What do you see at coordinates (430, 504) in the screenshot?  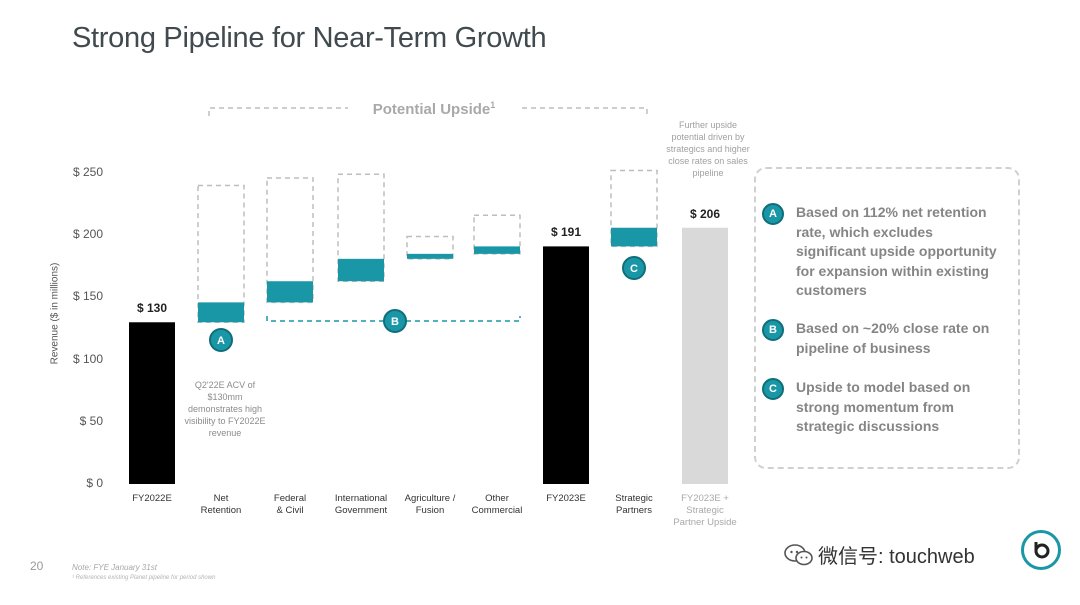 I see `category-label: Agriculture / Fusion` at bounding box center [430, 504].